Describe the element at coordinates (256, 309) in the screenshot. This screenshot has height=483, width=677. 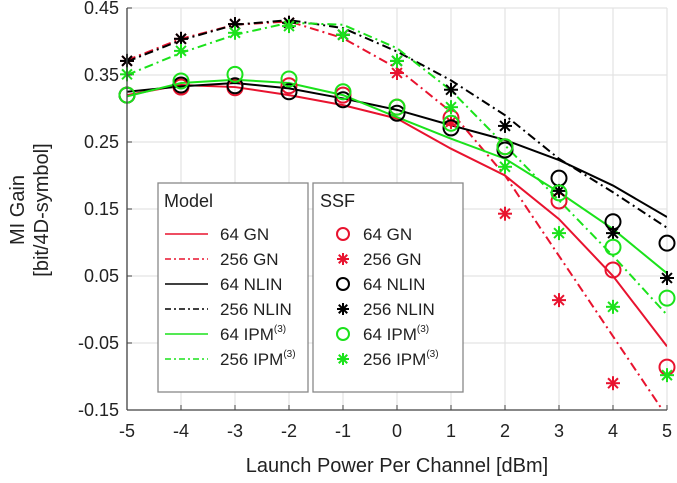
I see `legend-model-label: 256 NLIN` at that location.